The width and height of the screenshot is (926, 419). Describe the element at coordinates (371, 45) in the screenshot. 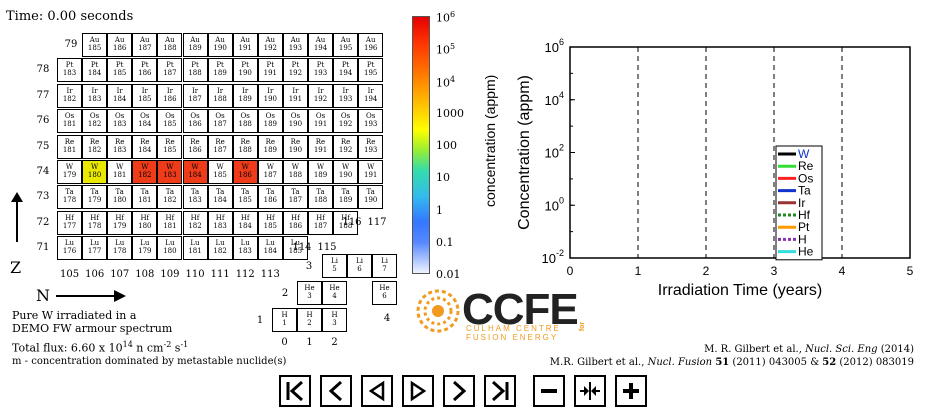

I see `nuclide-cell-au196: Au 196` at that location.